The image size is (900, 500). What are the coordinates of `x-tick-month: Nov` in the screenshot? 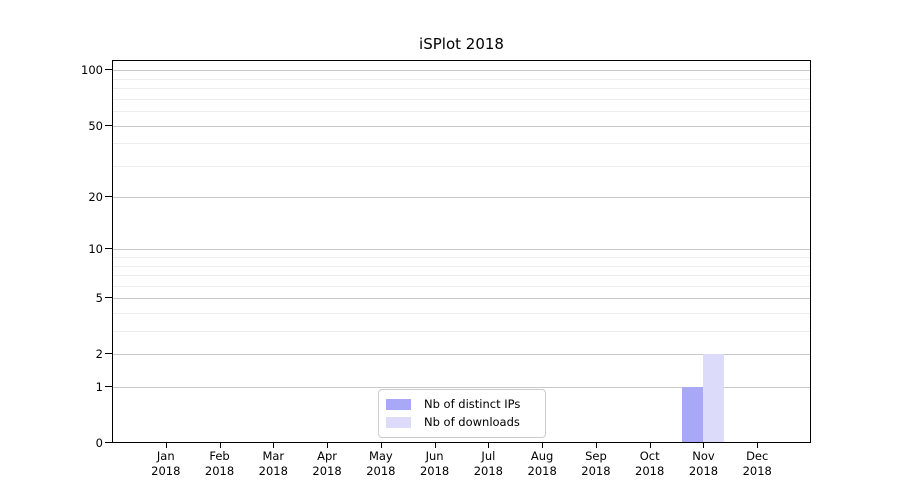 It's located at (703, 456).